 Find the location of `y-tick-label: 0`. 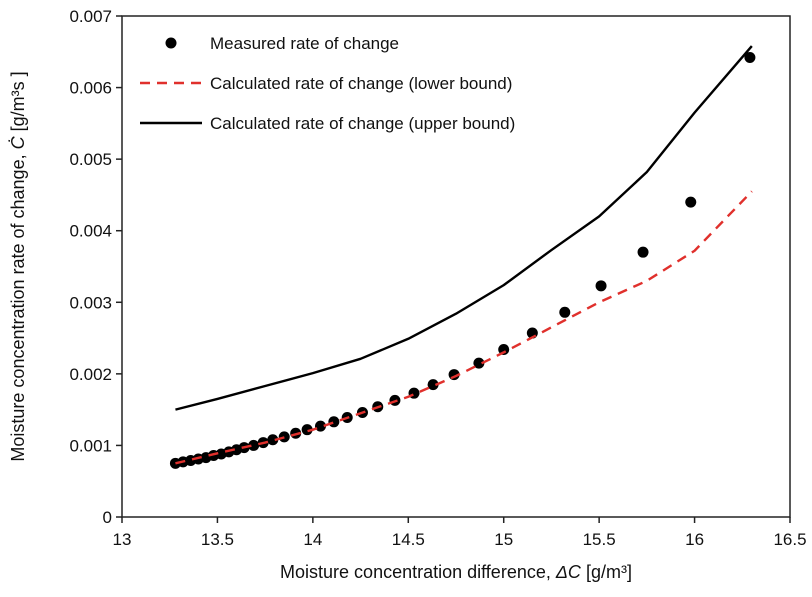

y-tick-label: 0 is located at coordinates (107, 517).